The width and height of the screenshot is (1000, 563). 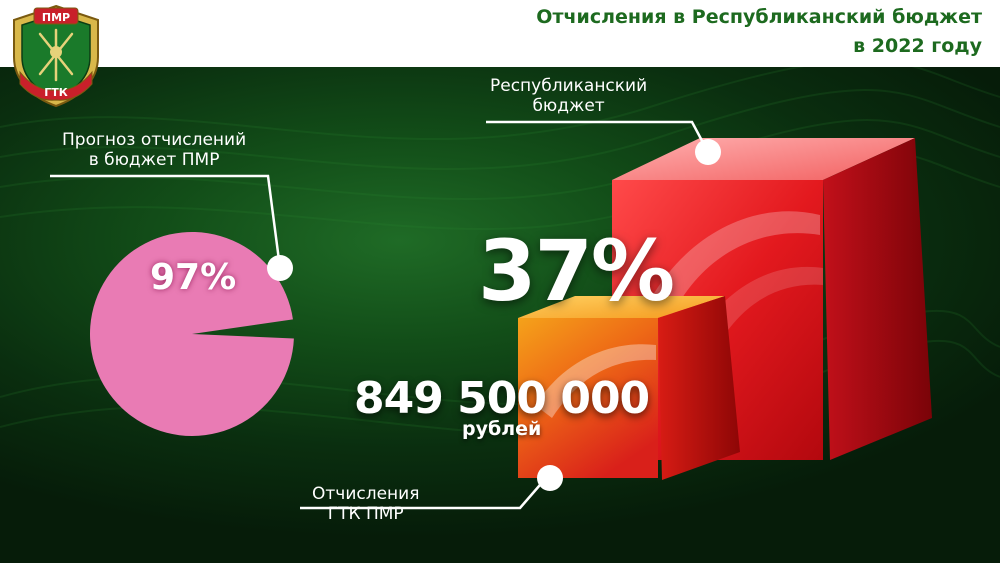 What do you see at coordinates (423, 493) in the screenshot?
I see `small-cube-callout-line` at bounding box center [423, 493].